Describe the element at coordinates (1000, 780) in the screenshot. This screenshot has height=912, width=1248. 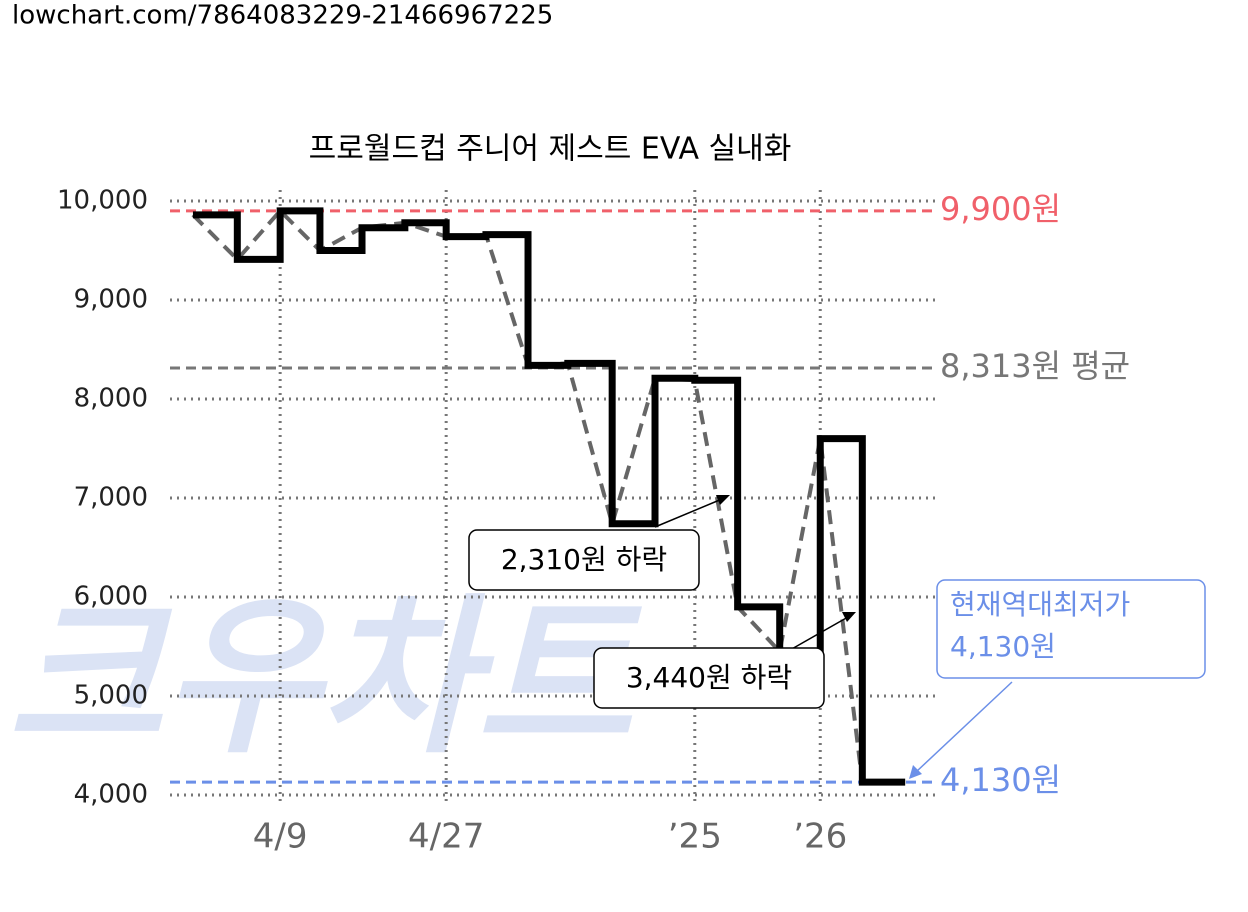
I see `reference-label: 4,130원` at that location.